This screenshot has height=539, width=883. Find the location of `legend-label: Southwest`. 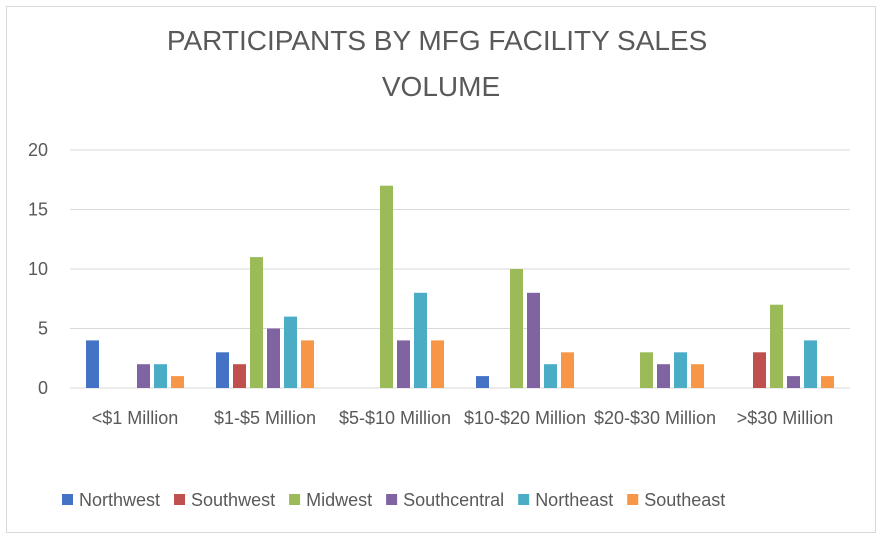

legend-label: Southwest is located at coordinates (233, 500).